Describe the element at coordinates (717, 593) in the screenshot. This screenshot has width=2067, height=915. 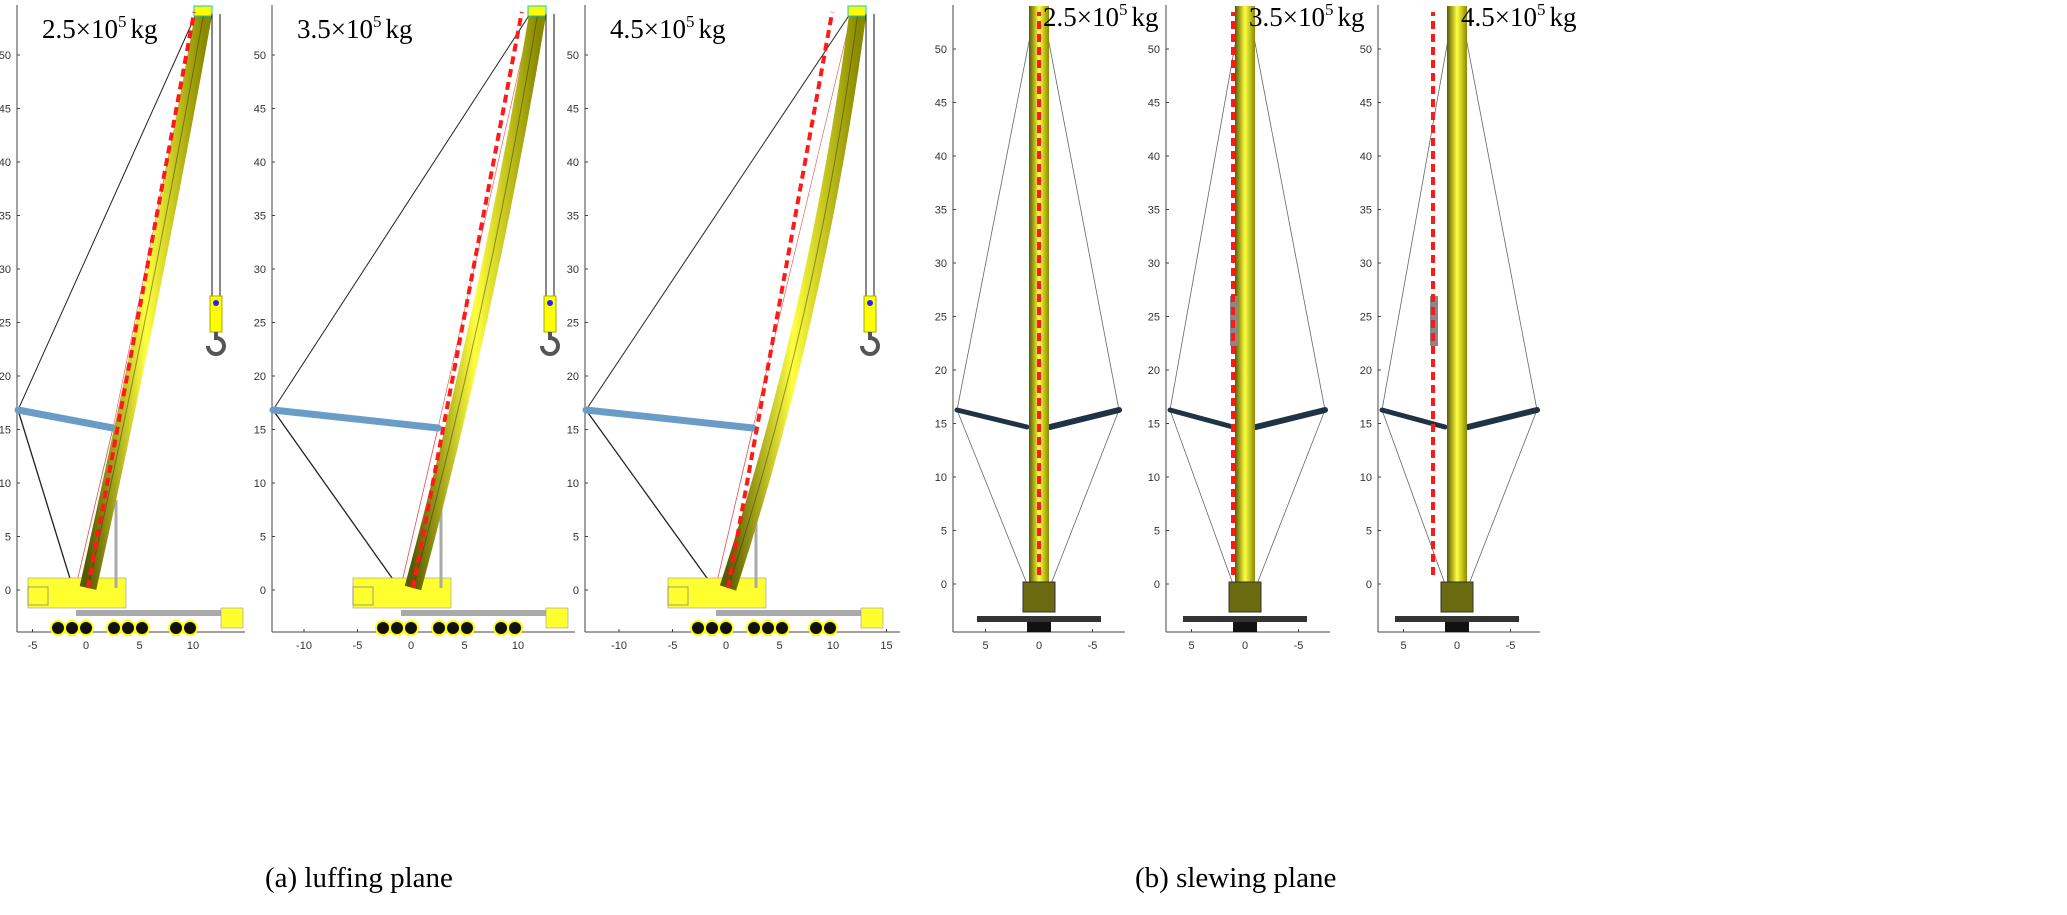
I see `carrier-body` at that location.